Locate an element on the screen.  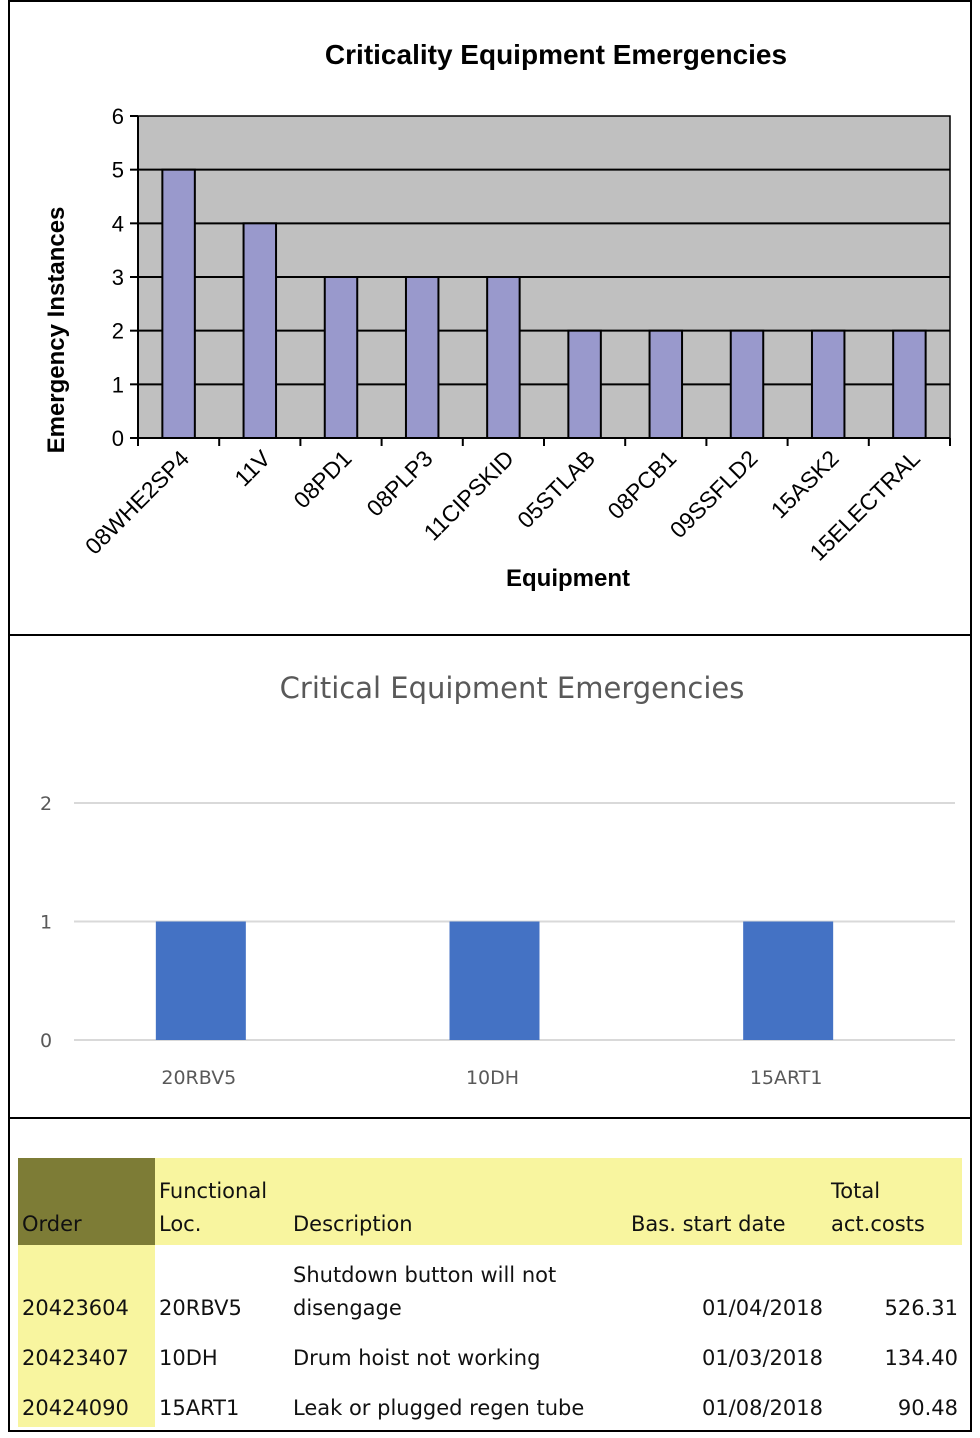
chart-1-bar-08PLP3 is located at coordinates (422, 357).